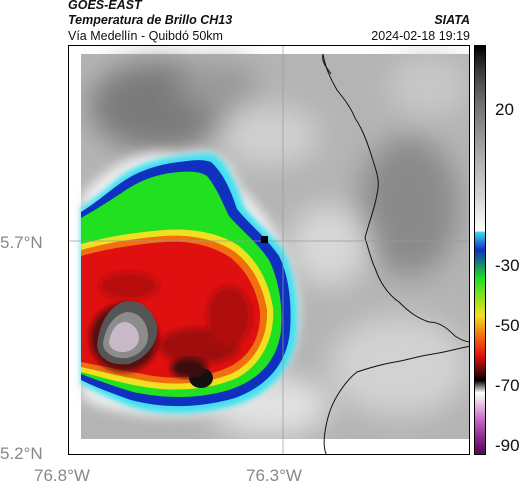 The width and height of the screenshot is (526, 491). Describe the element at coordinates (145, 36) in the screenshot. I see `region-subtitle: Vía Medellín - Quibdó 50km` at that location.